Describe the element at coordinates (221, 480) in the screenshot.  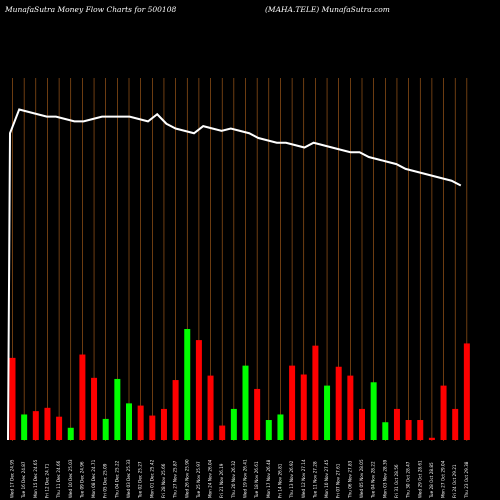
I see `x-tick-label: Fri 21 Nov 26.19` at that location.